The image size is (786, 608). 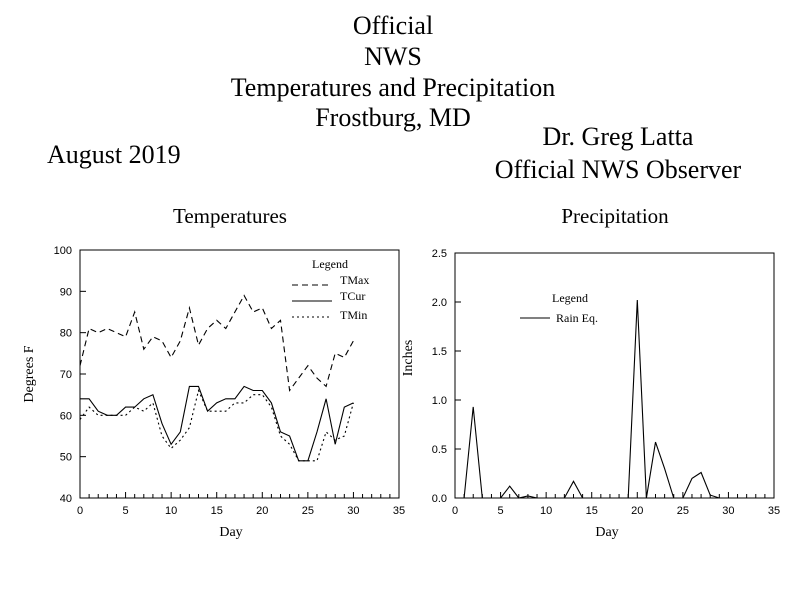 What do you see at coordinates (353, 511) in the screenshot?
I see `temperature-x-tick-label: 30` at bounding box center [353, 511].